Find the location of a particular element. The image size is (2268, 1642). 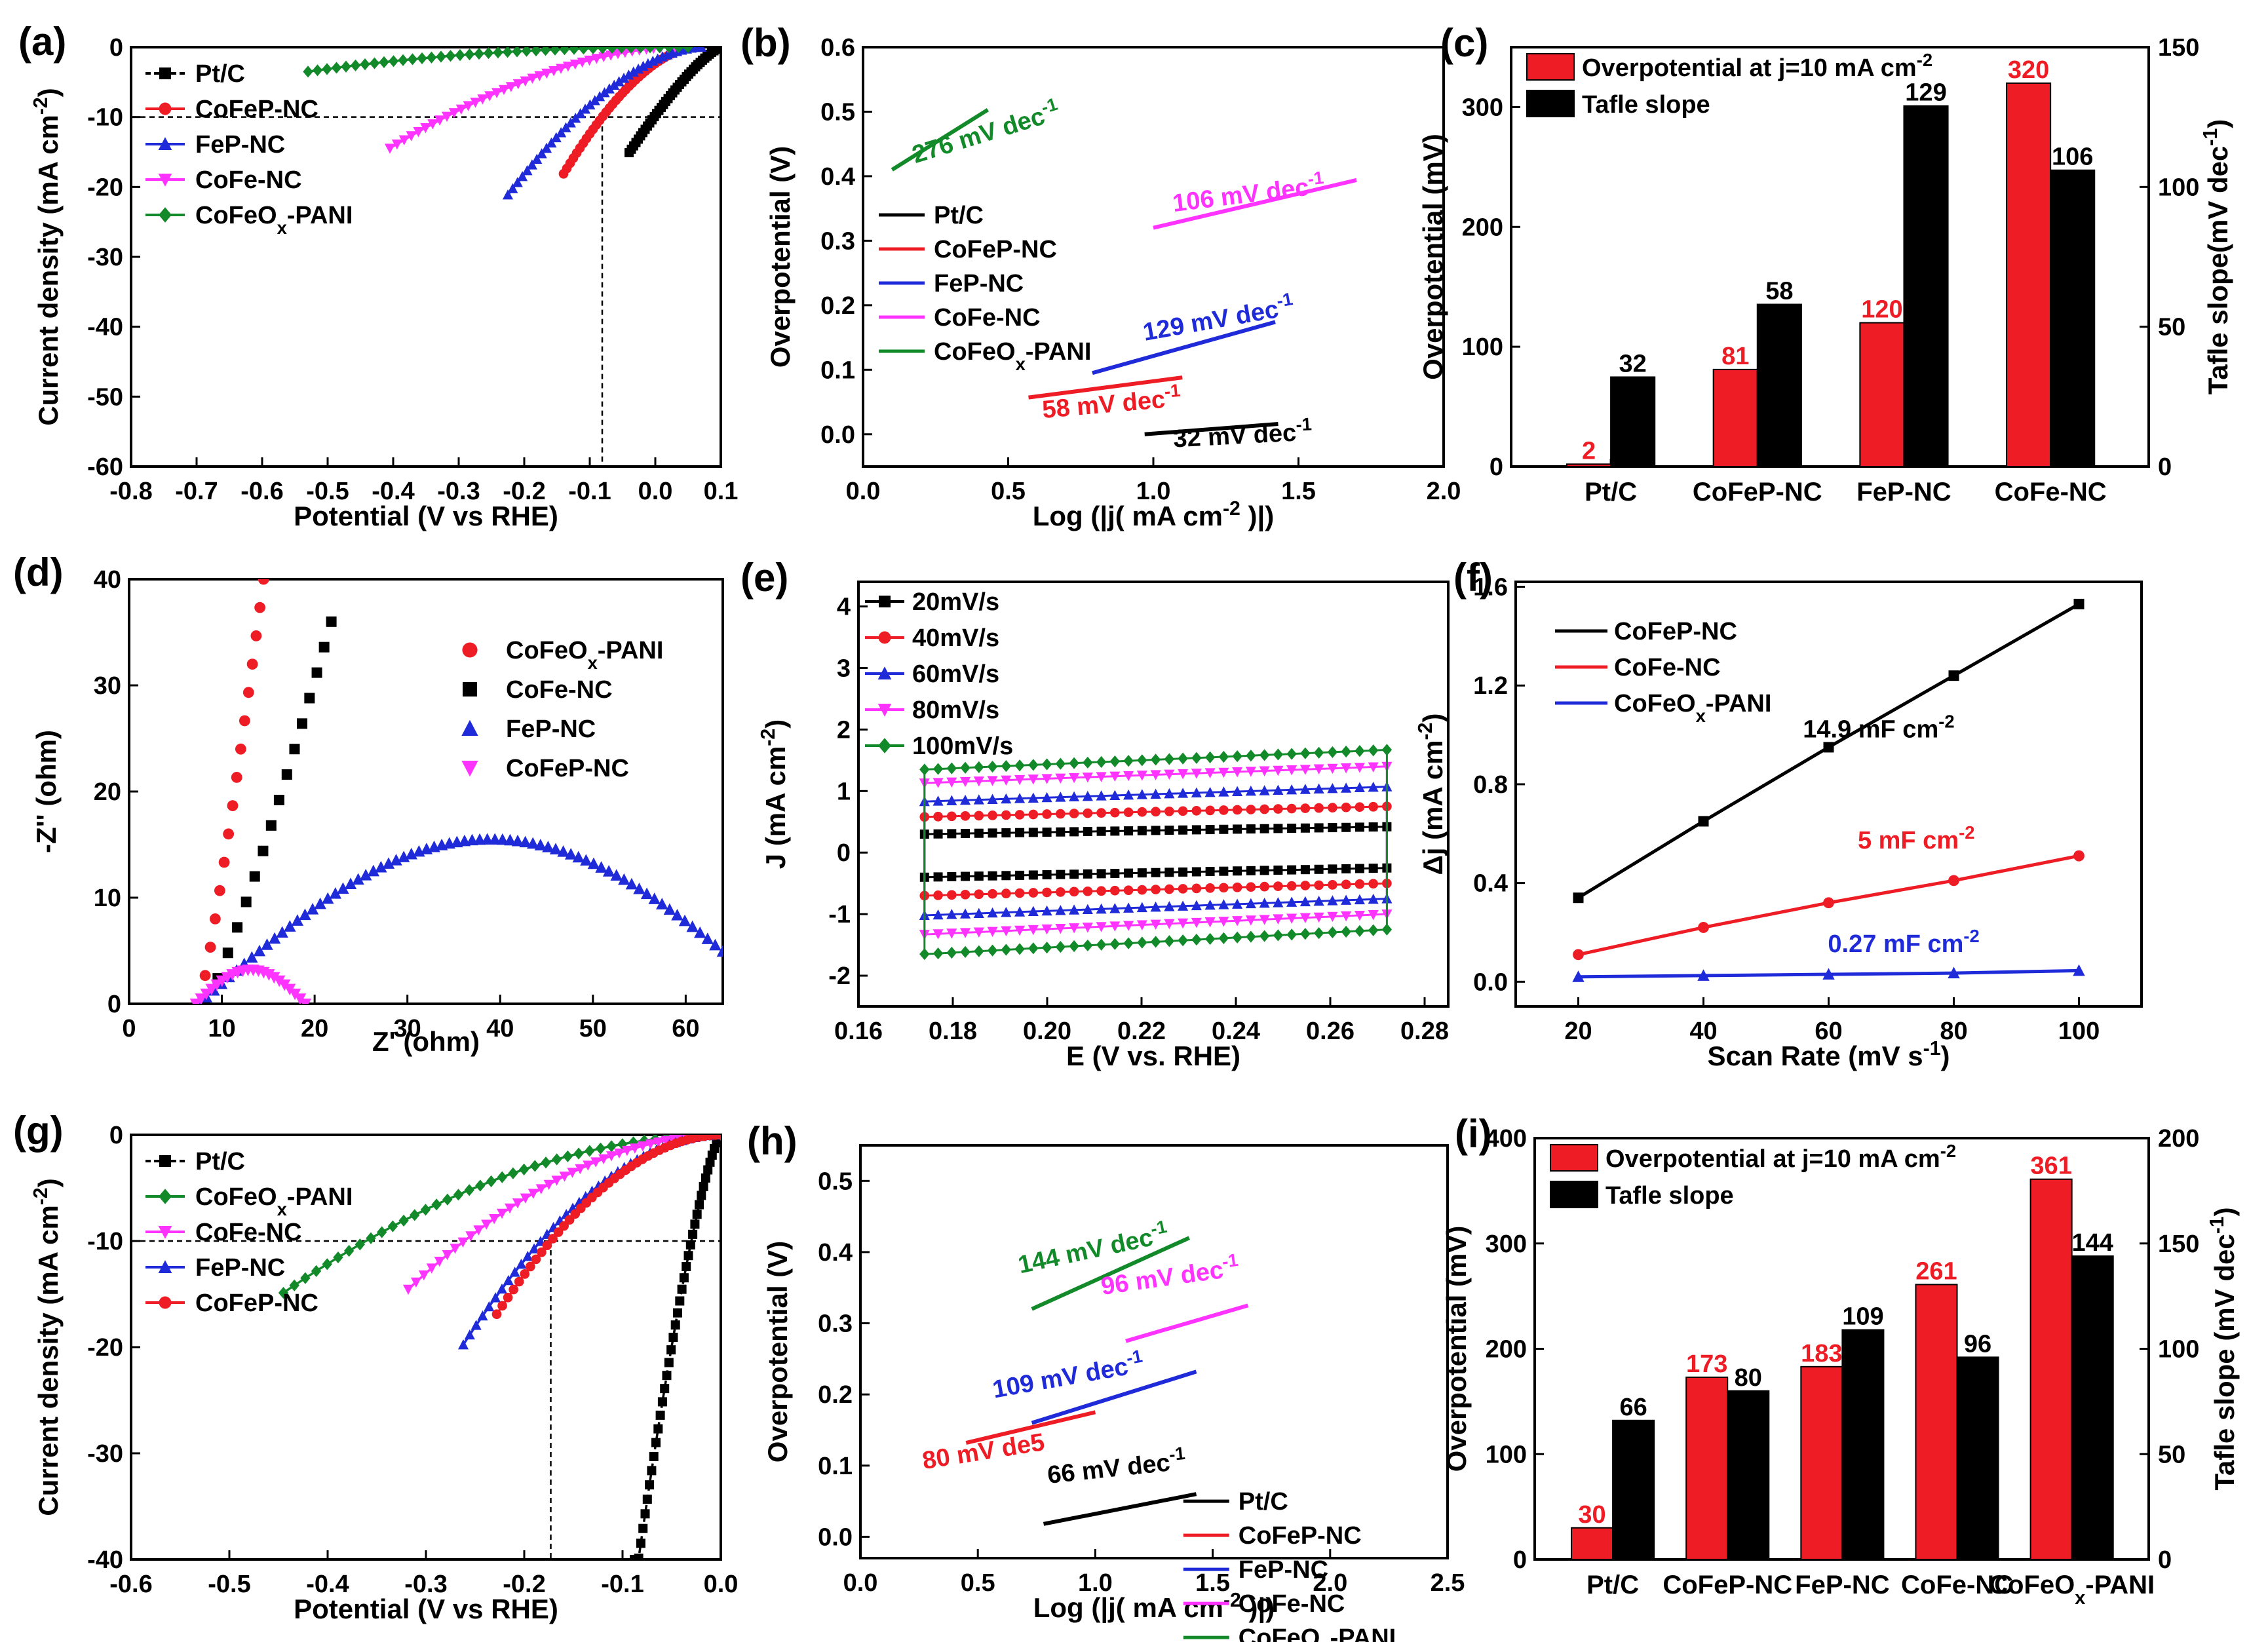

y2-tick-label: 100 is located at coordinates (2178, 187).